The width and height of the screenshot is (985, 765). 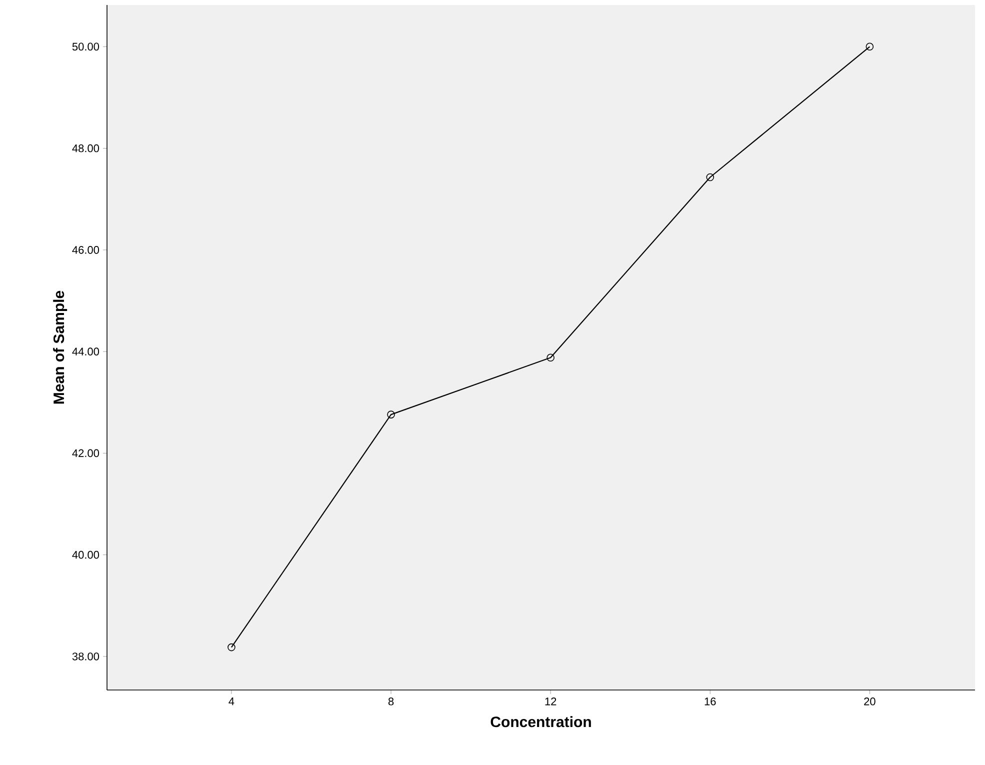 What do you see at coordinates (60, 347) in the screenshot?
I see `y-axis-title: Mean of Sample` at bounding box center [60, 347].